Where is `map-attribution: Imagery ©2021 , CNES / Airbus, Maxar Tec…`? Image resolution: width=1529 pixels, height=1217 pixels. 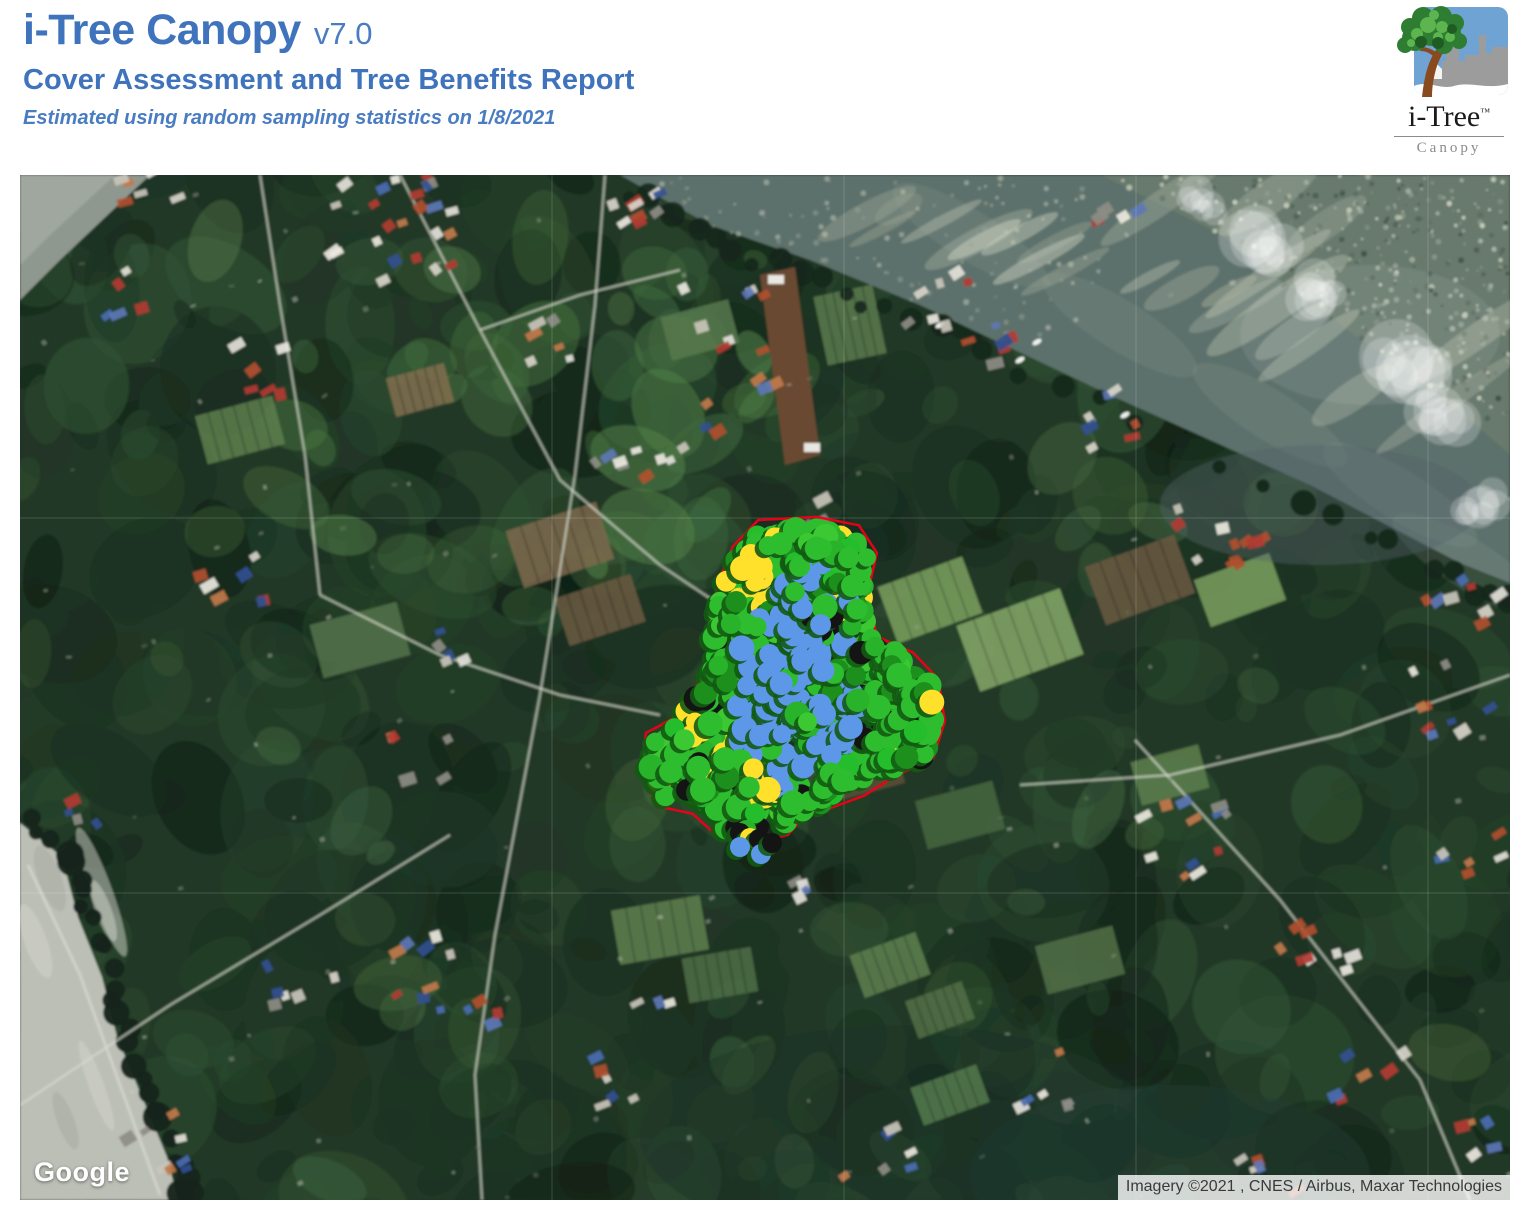
map-attribution: Imagery ©2021 , CNES / Airbus, Maxar Tec… is located at coordinates (1313, 1187).